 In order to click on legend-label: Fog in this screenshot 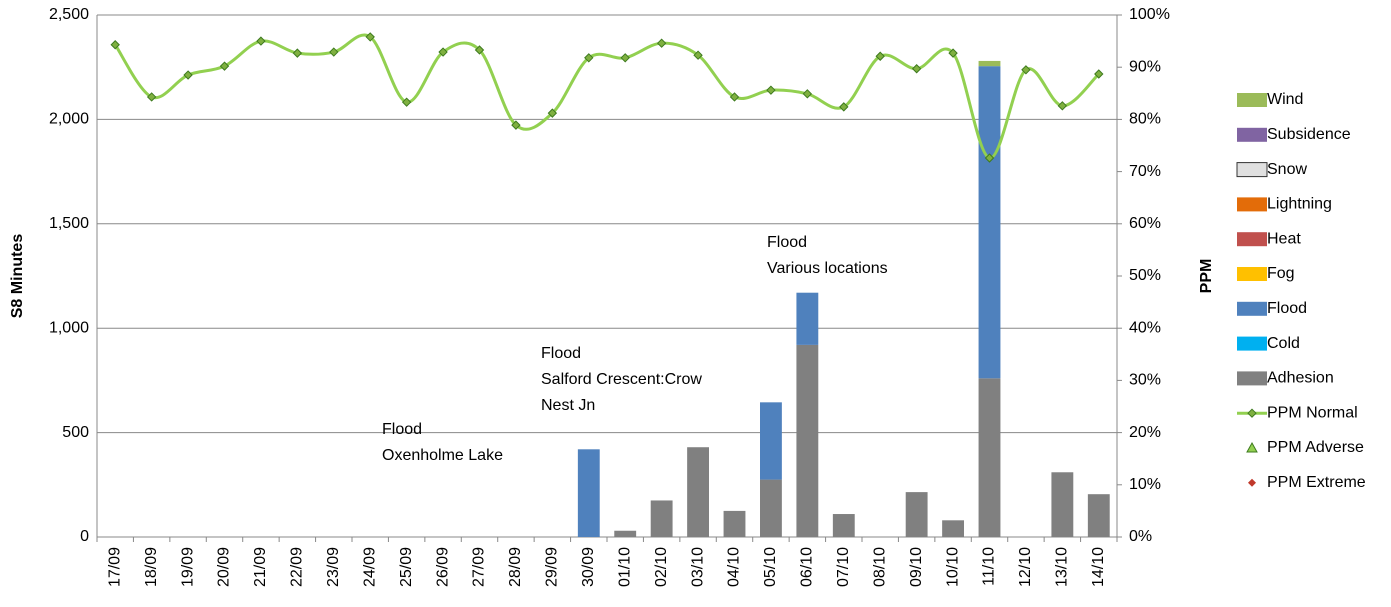, I will do `click(1281, 273)`.